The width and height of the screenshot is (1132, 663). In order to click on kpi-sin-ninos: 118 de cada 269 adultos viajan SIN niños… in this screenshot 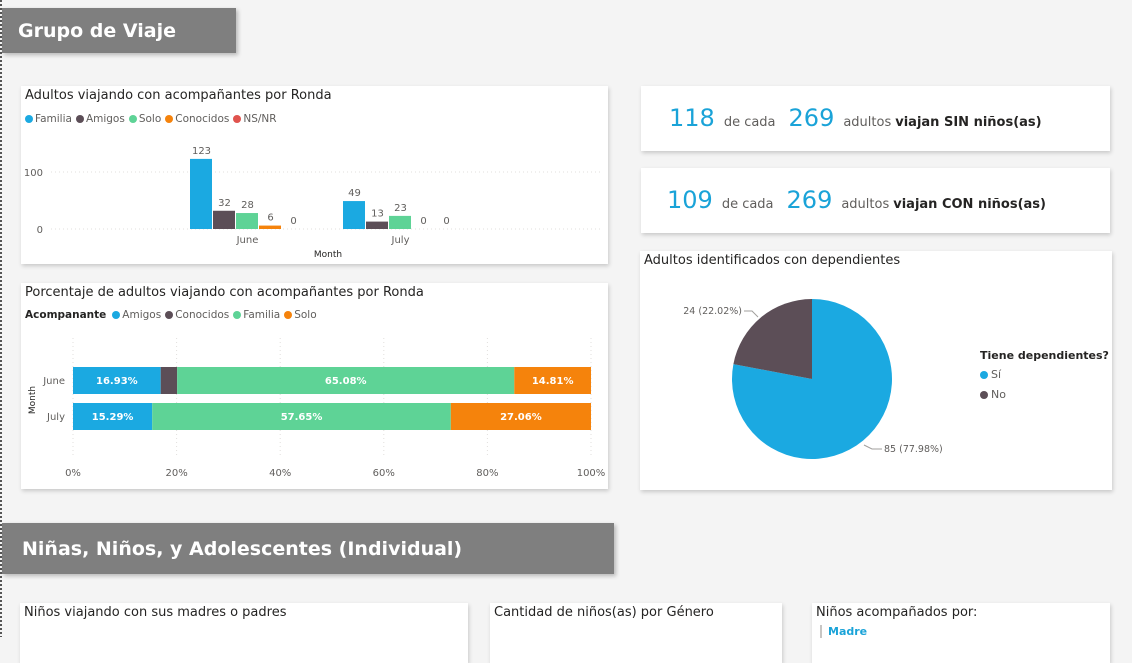, I will do `click(875, 118)`.